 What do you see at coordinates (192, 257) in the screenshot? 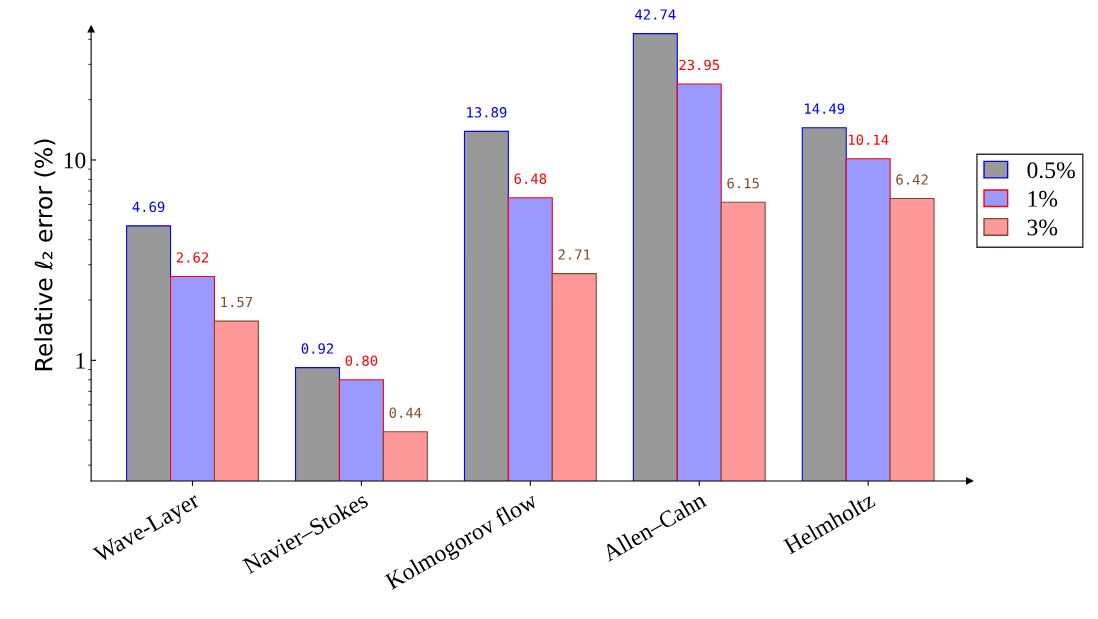
I see `data-label: 2.62` at bounding box center [192, 257].